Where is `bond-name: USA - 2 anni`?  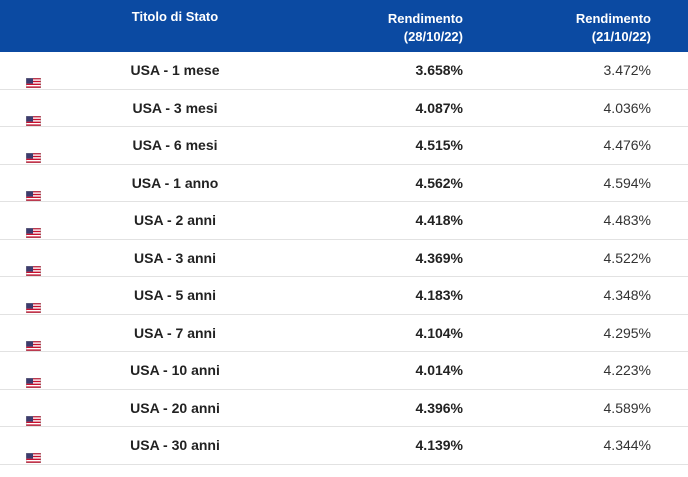
bond-name: USA - 2 anni is located at coordinates (175, 220).